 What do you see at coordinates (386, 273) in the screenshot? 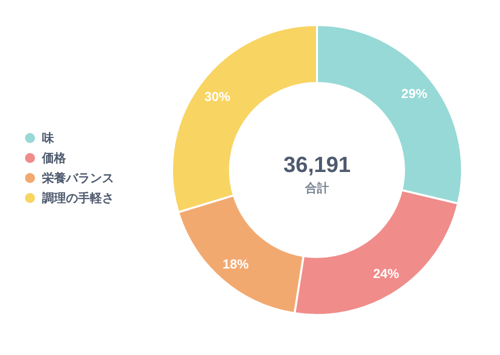
I see `data-label: 24%` at bounding box center [386, 273].